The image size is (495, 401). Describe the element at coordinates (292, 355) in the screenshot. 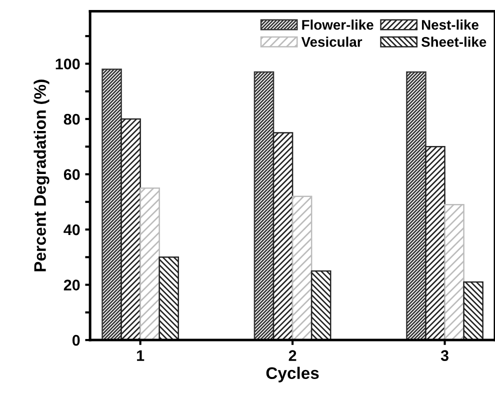

I see `x-tick-label: 2` at that location.